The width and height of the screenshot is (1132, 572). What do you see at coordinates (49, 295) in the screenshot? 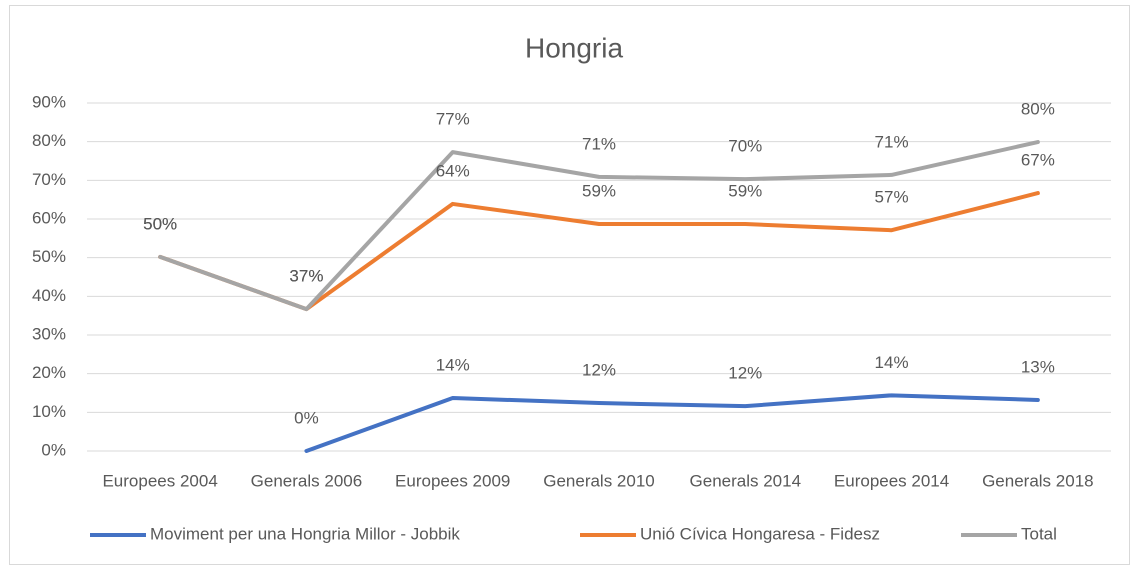
I see `y-tick-label: 40%` at bounding box center [49, 295].